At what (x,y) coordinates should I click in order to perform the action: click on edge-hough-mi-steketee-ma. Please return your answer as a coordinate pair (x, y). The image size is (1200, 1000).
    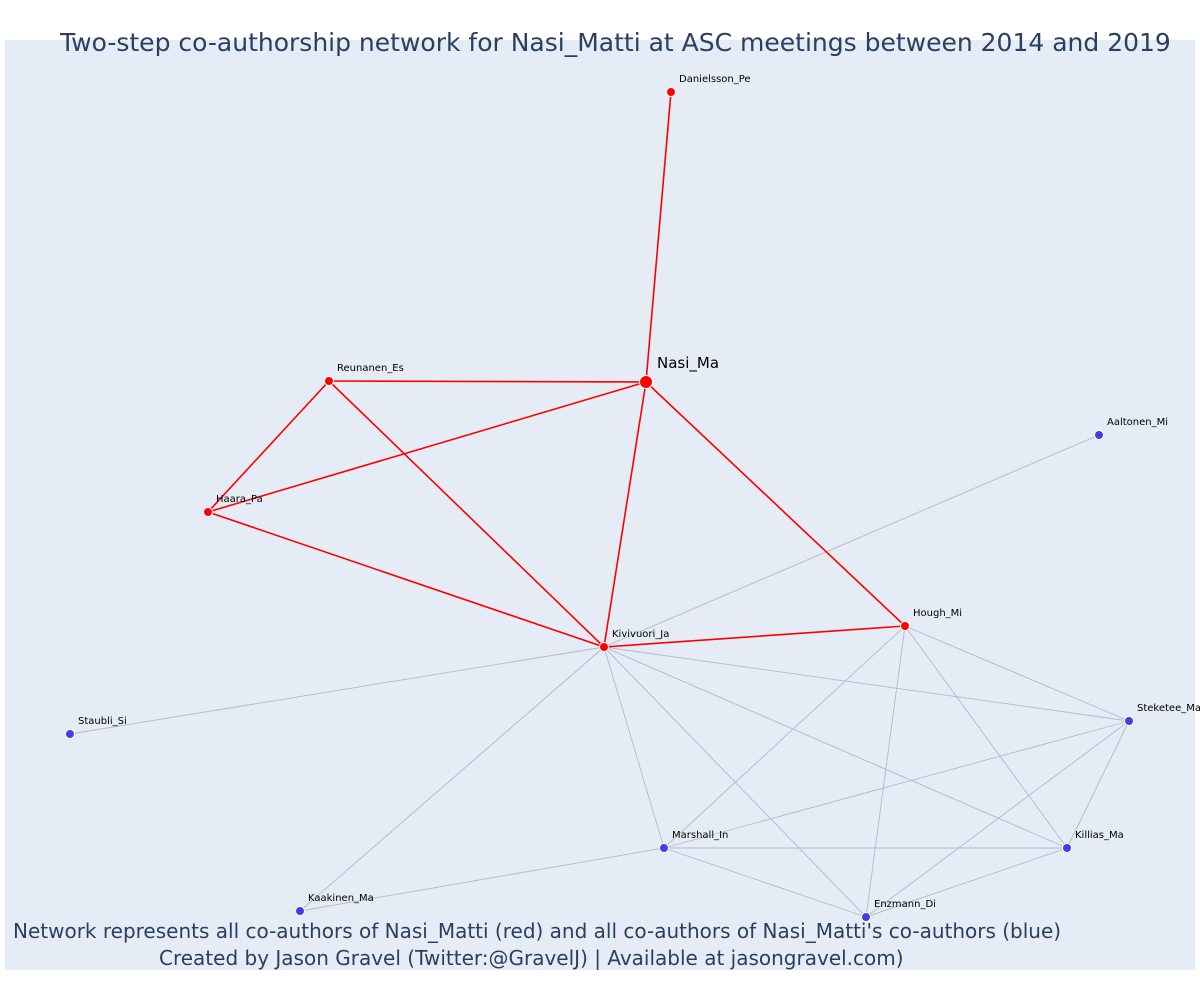
    Looking at the image, I should click on (1017, 673).